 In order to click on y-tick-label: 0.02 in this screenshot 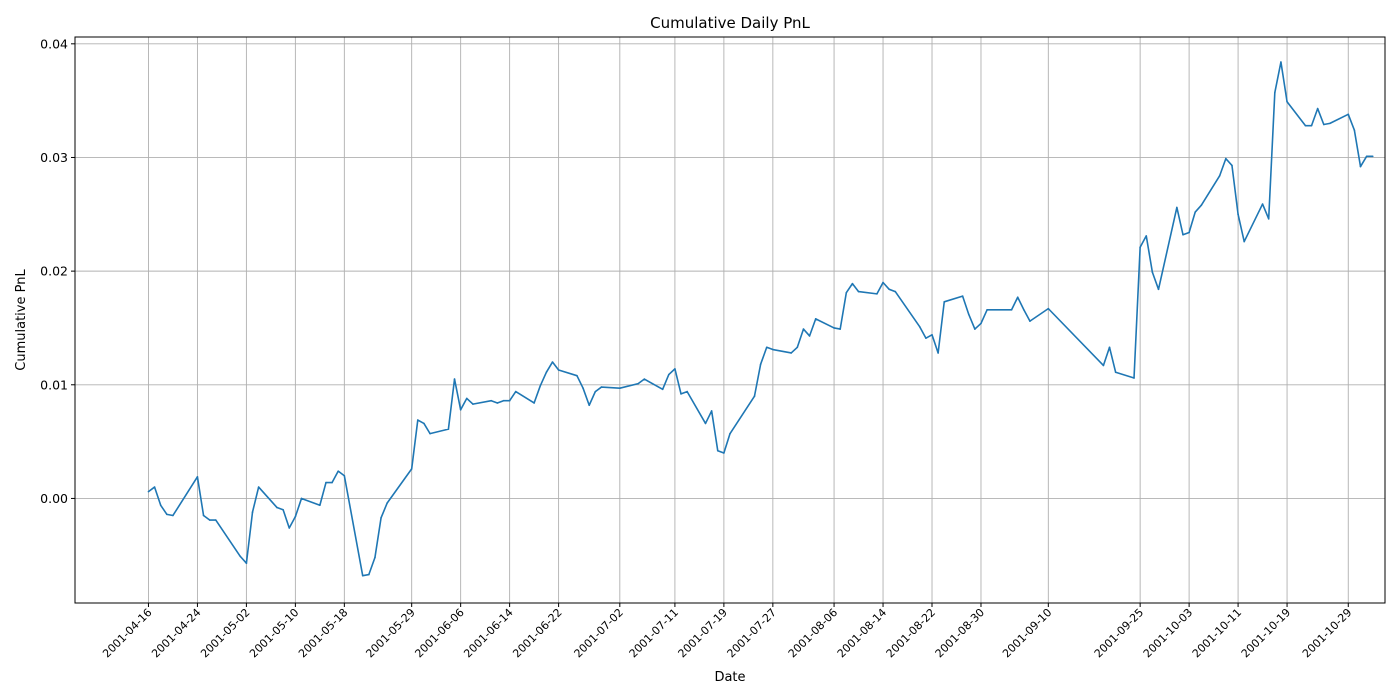, I will do `click(54, 271)`.